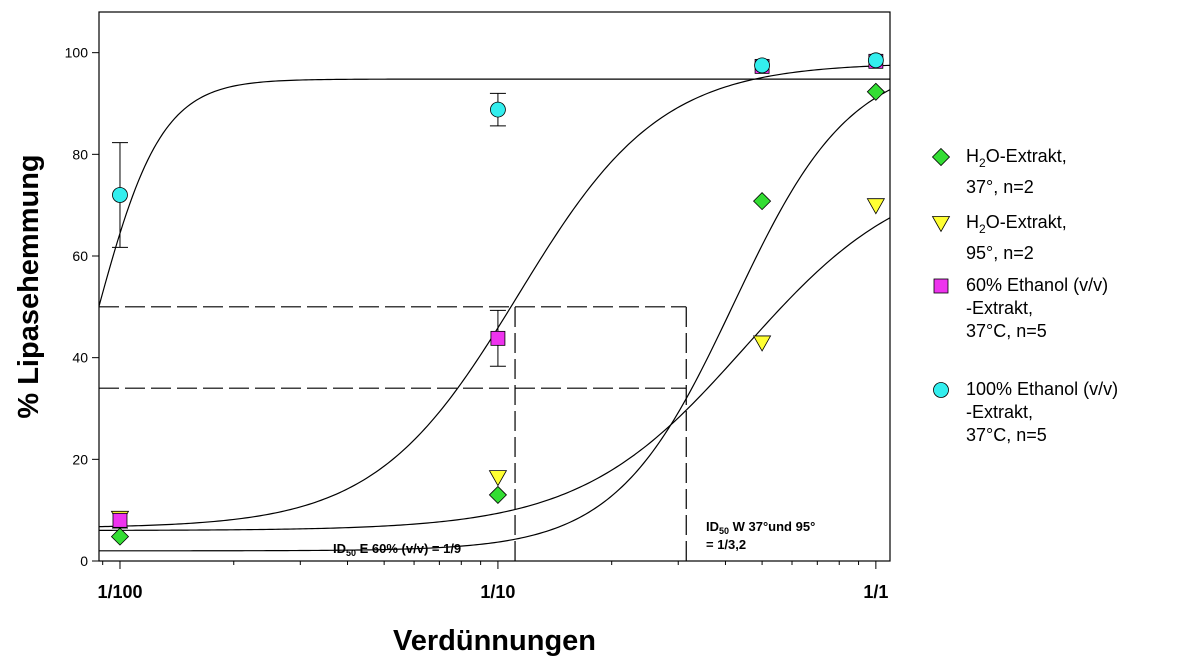 The width and height of the screenshot is (1196, 659). I want to click on legend-label-line2: 95°, n=2, so click(1000, 253).